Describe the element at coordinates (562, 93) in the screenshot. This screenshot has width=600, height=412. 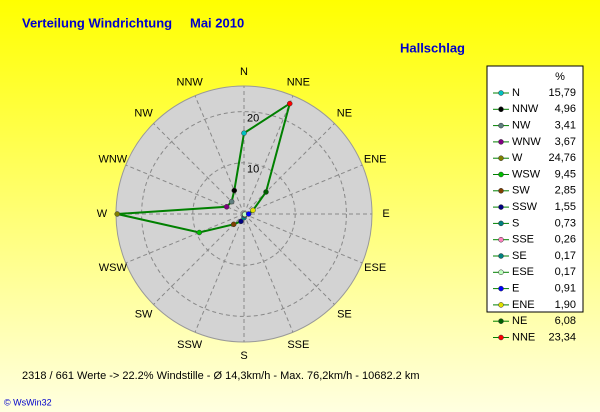
I see `legend-value: 15,79` at that location.